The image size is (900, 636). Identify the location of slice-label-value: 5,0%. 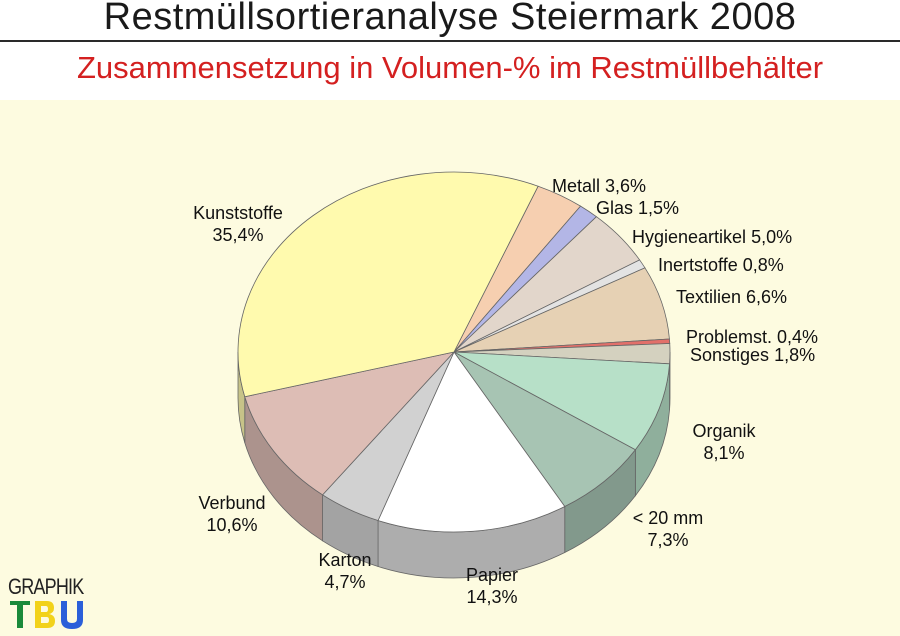
(769, 237).